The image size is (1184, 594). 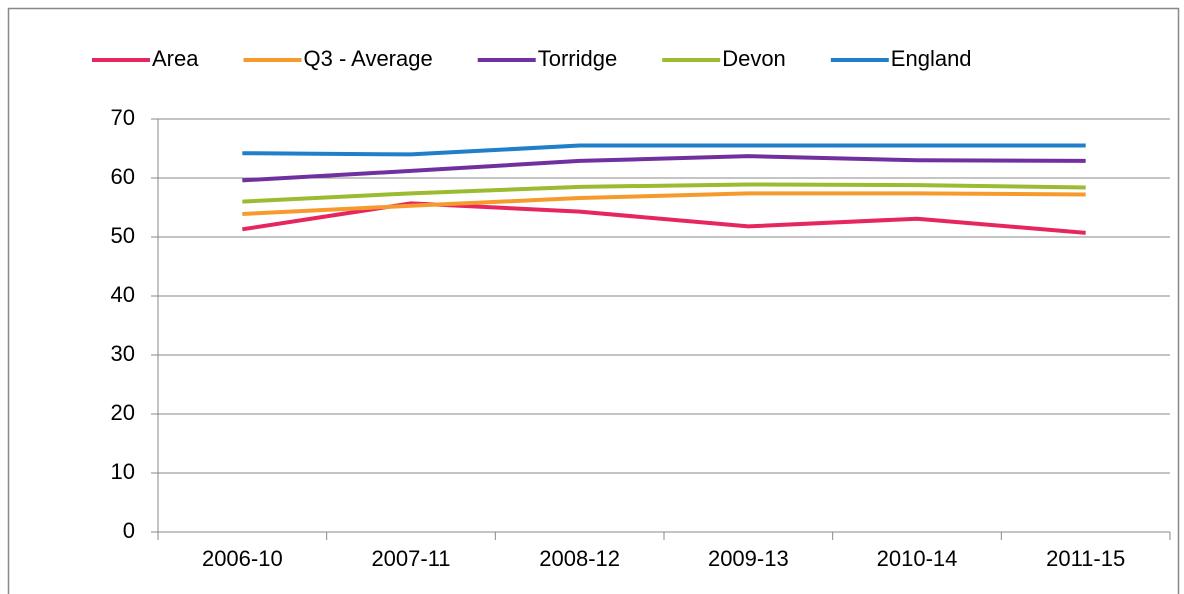 I want to click on x-tick-label: 2008-12, so click(x=579, y=558).